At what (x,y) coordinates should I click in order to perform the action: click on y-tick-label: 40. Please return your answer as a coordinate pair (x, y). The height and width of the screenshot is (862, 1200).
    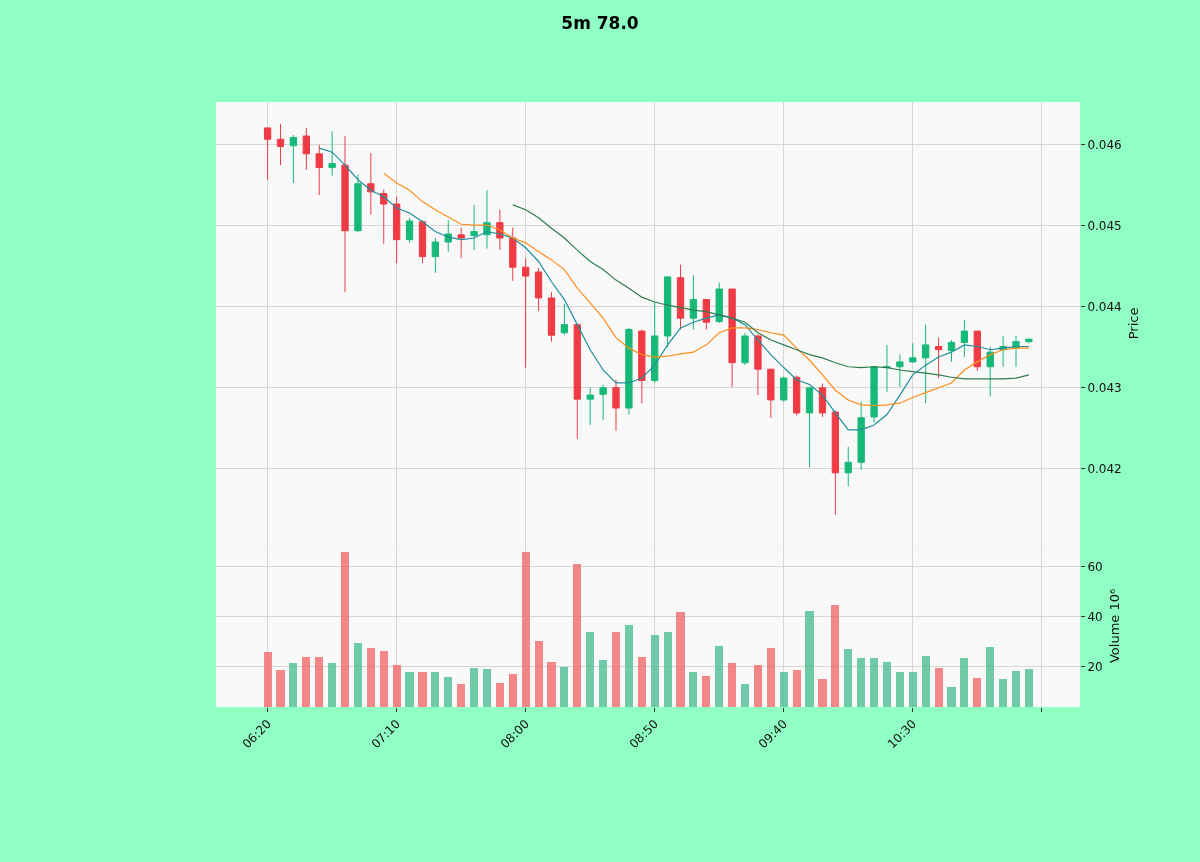
    Looking at the image, I should click on (1095, 617).